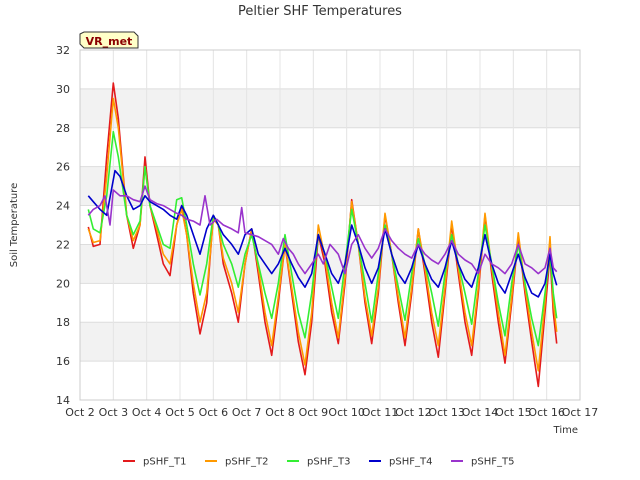 The width and height of the screenshot is (640, 480). I want to click on x-tick-label: Oct 7, so click(247, 412).